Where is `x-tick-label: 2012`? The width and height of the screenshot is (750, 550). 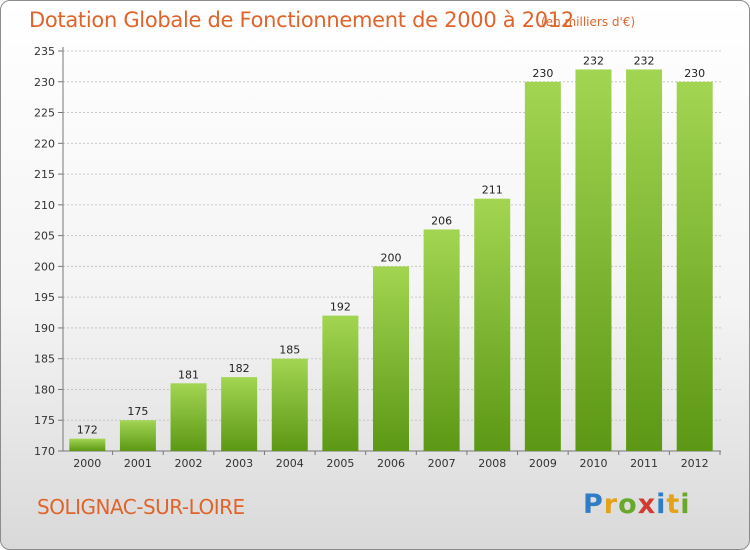
x-tick-label: 2012 is located at coordinates (695, 463).